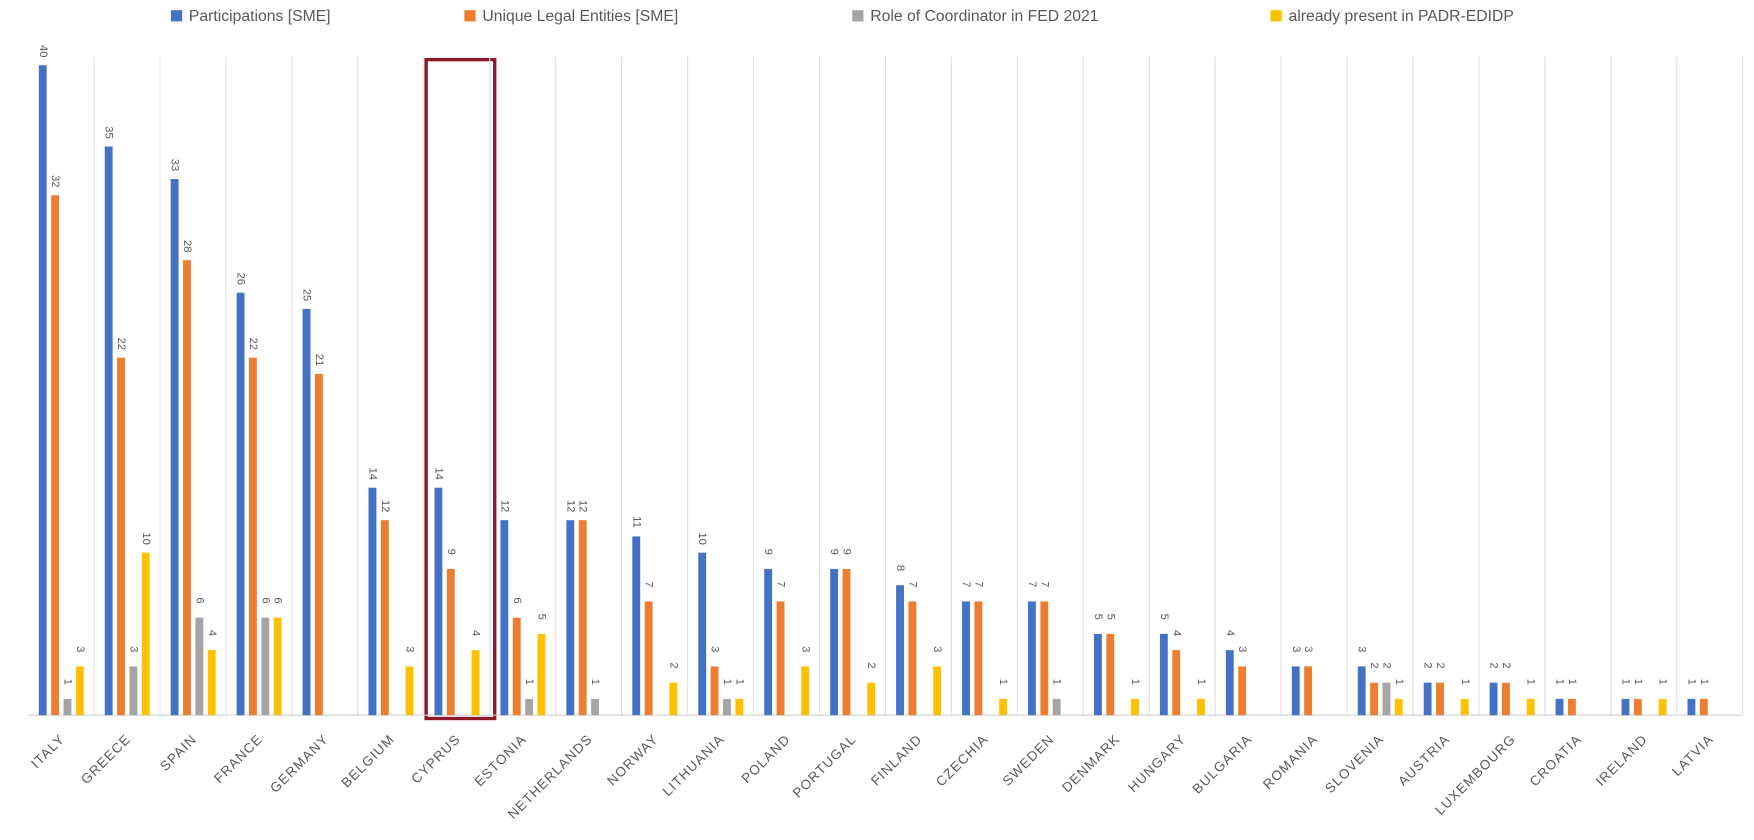 Image resolution: width=1754 pixels, height=840 pixels. What do you see at coordinates (1423, 759) in the screenshot?
I see `x-tick-label: AUSTRIA` at bounding box center [1423, 759].